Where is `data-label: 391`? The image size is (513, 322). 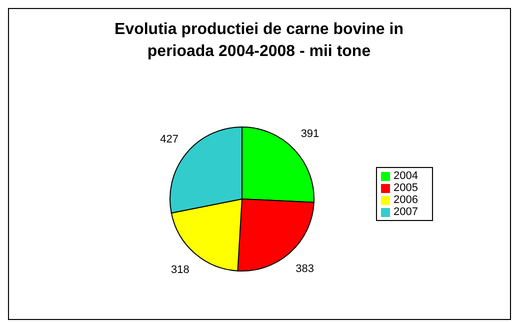
data-label: 391 is located at coordinates (310, 134).